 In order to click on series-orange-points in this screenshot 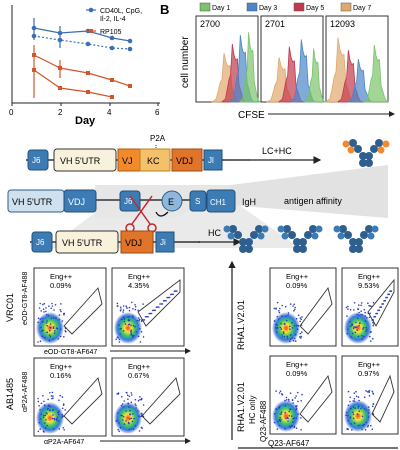, I will do `click(82, 76)`.